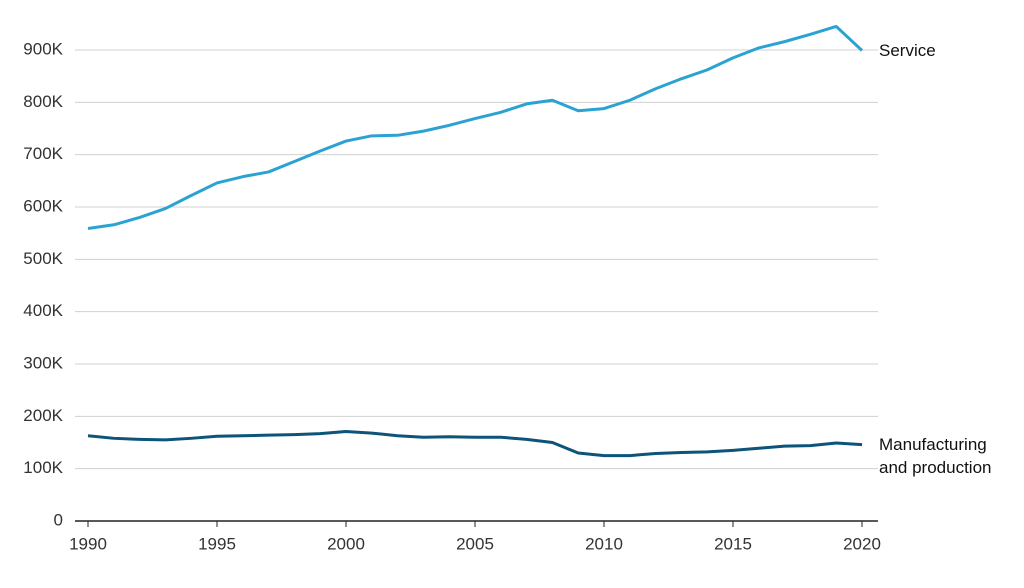  I want to click on y-tick-label: 600K, so click(43, 205).